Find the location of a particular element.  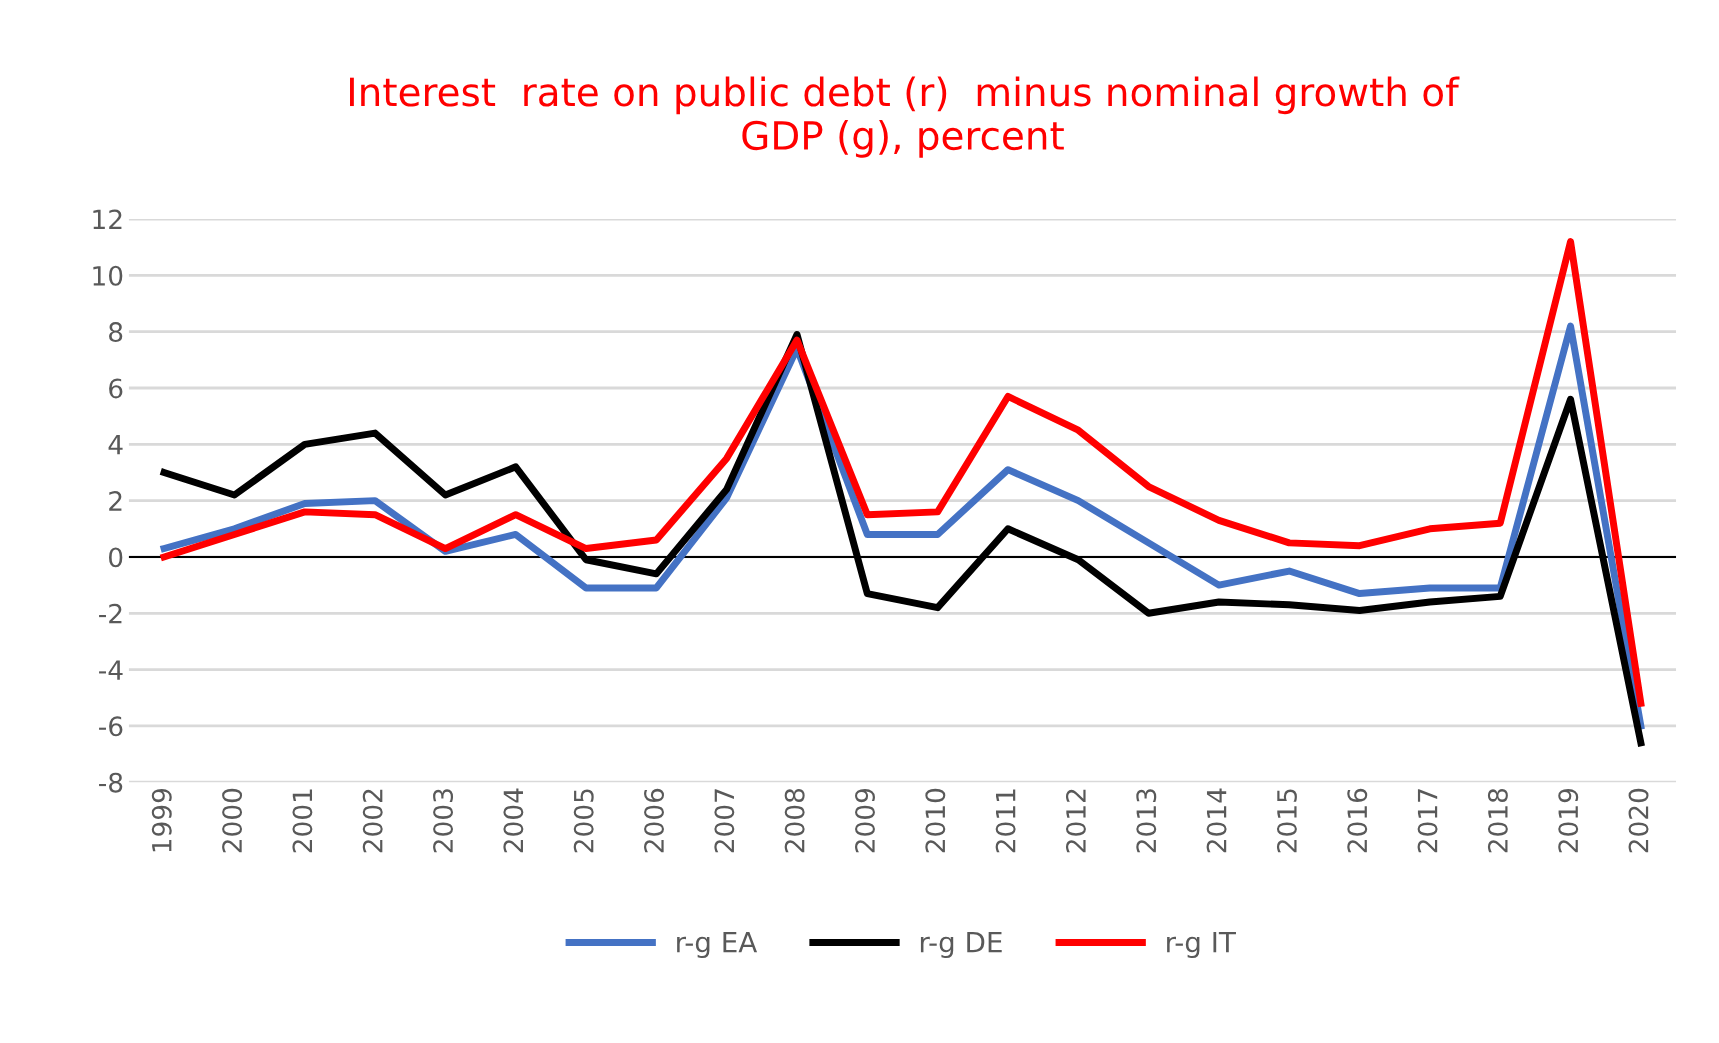

y-tick-label: 6 is located at coordinates (116, 388).